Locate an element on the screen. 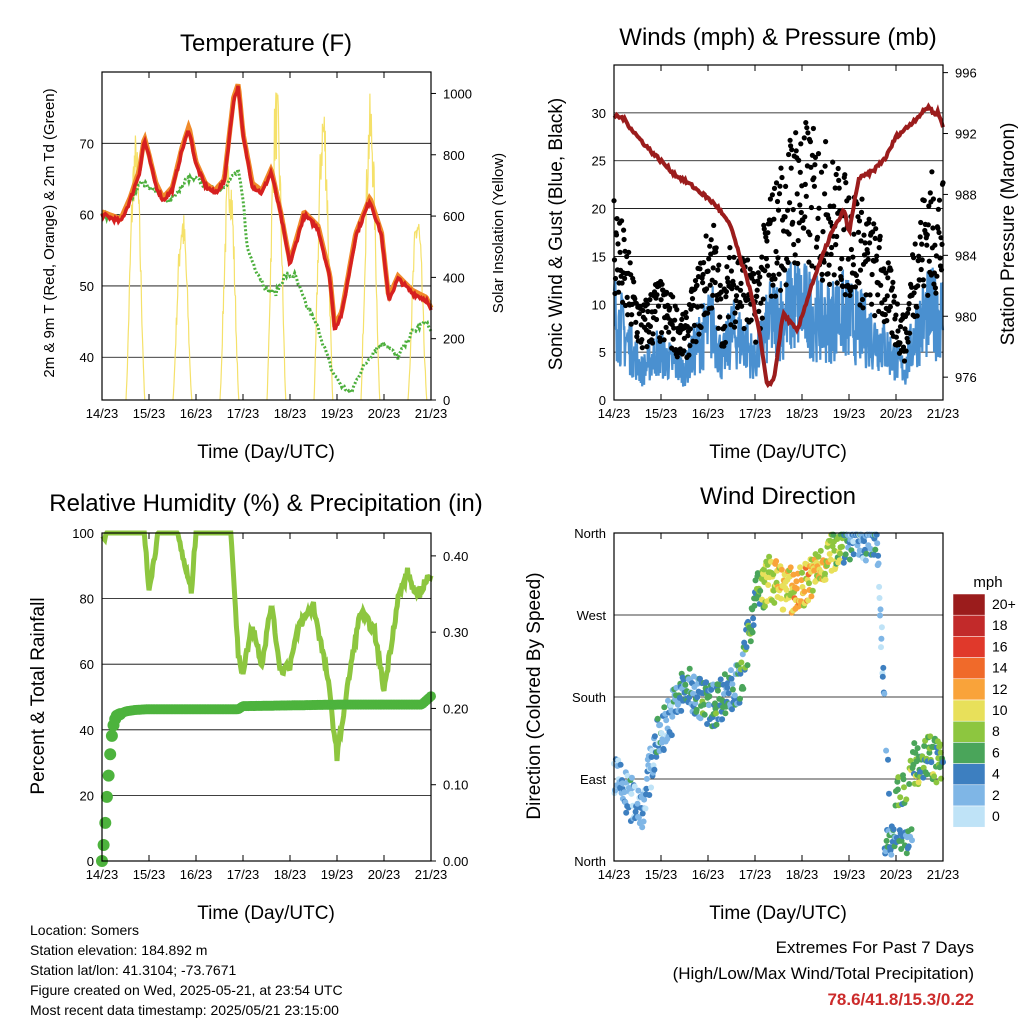 The width and height of the screenshot is (1024, 1024). speed-colorbar: 20+ 18 16 14 12 10 8 6 4 2 0 is located at coordinates (984, 710).